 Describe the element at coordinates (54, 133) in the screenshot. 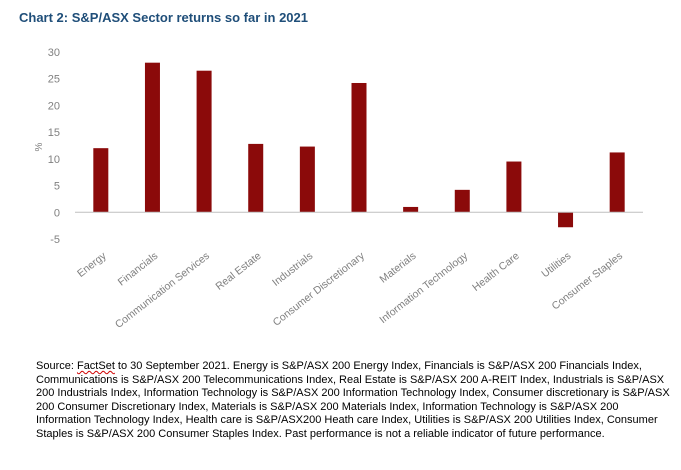

I see `y-tick-label: 15` at that location.